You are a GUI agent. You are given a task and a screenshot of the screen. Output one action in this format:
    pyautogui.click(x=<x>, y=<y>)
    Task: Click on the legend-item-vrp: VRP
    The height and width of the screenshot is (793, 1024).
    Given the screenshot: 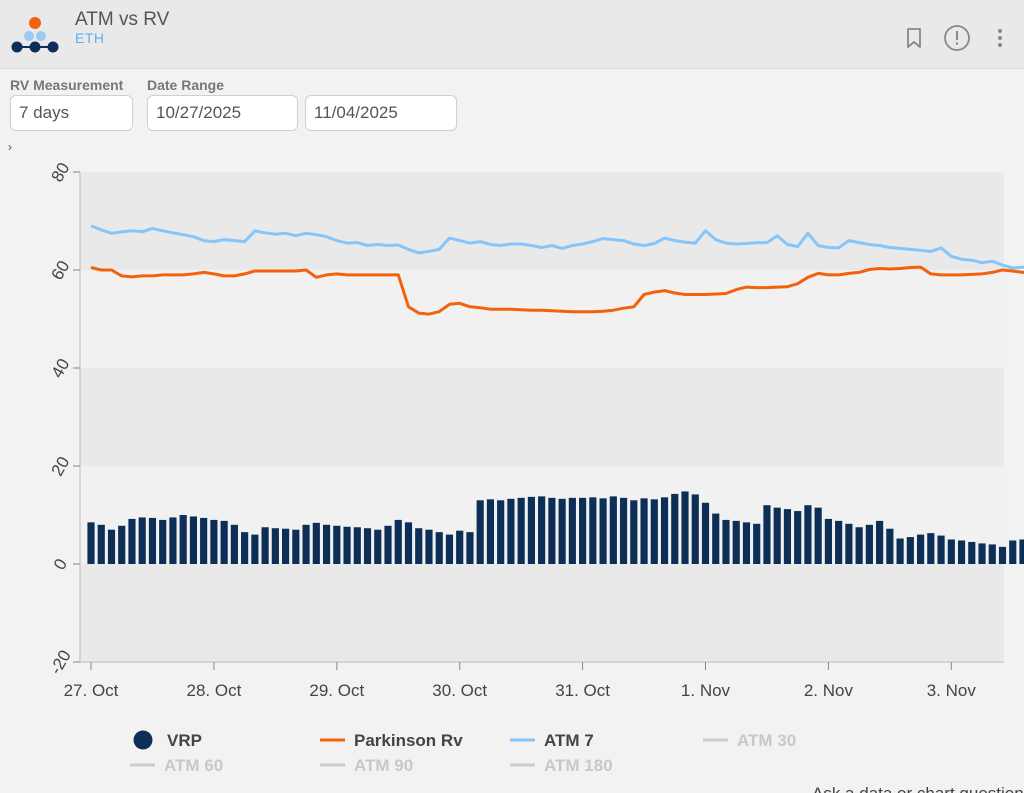 What is the action you would take?
    pyautogui.click(x=167, y=740)
    